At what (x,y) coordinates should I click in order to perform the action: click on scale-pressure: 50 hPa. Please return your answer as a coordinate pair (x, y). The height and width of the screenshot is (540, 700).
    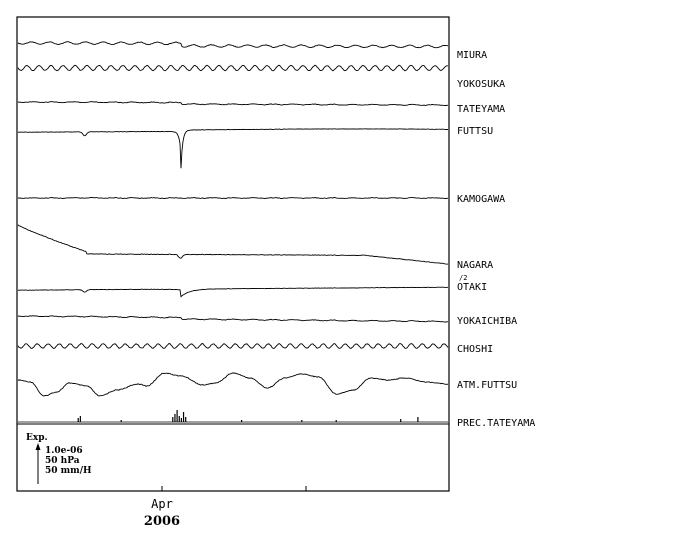
    Looking at the image, I should click on (62, 461).